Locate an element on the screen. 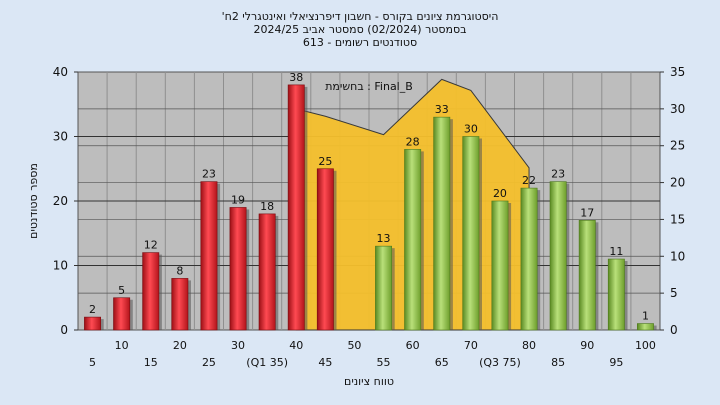 Image resolution: width=720 pixels, height=405 pixels. y2-tick-label: 20 is located at coordinates (677, 183).